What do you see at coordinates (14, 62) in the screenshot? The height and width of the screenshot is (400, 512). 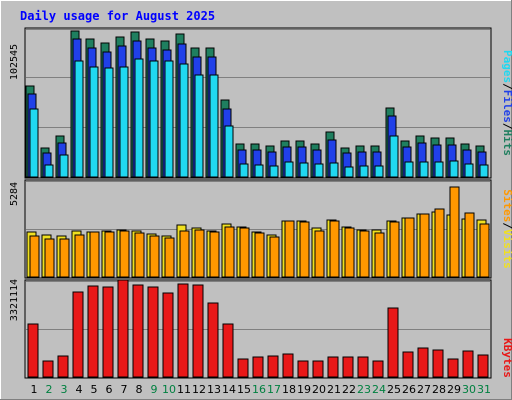 I see `hits-ymax-label: 102545` at bounding box center [14, 62].